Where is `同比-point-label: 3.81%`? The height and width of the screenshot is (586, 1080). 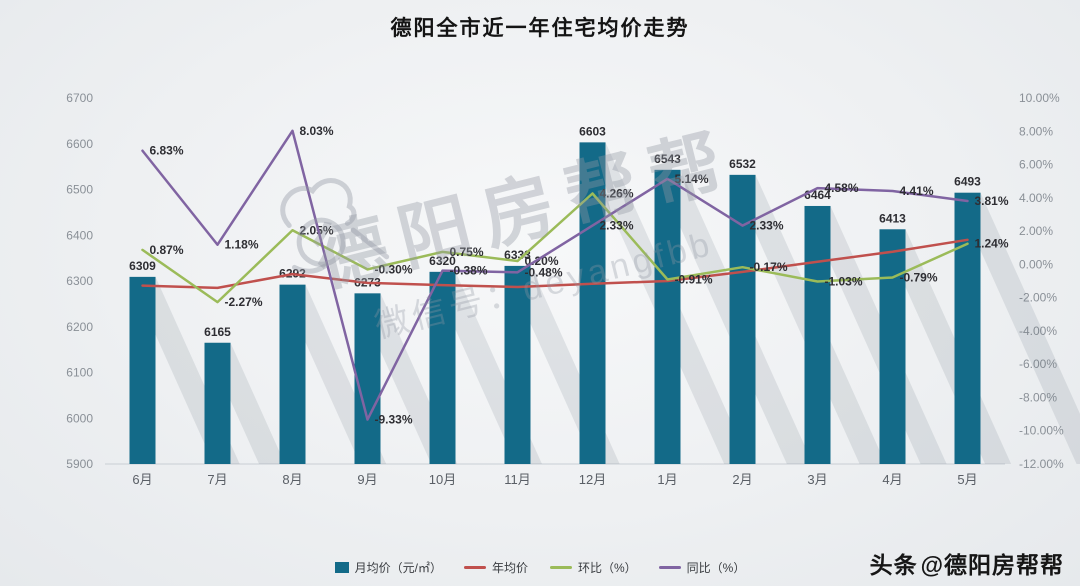
同比-point-label: 3.81% is located at coordinates (992, 201).